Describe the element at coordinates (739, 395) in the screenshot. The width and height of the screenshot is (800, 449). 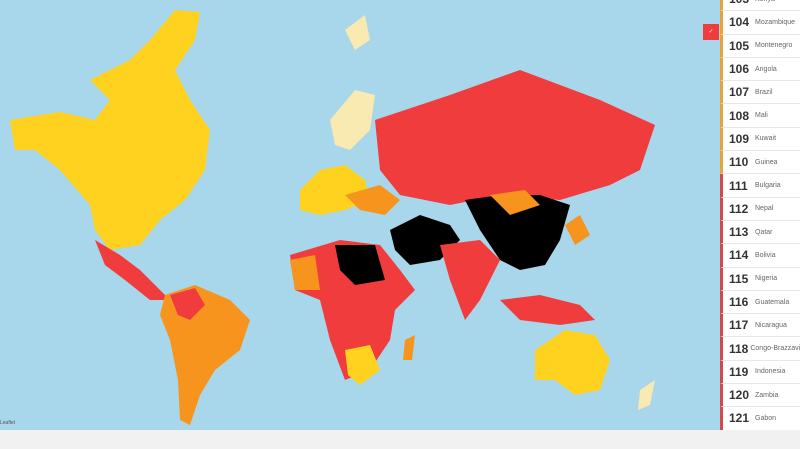
I see `rank-number: 120` at that location.